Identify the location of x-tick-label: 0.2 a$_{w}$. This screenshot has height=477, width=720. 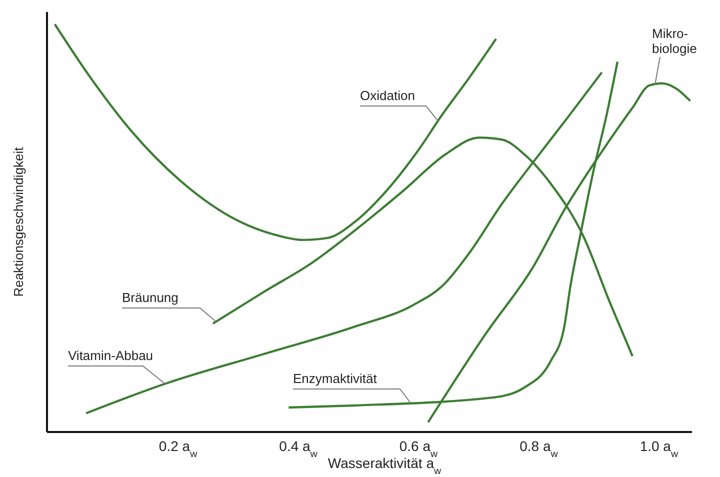
(178, 449).